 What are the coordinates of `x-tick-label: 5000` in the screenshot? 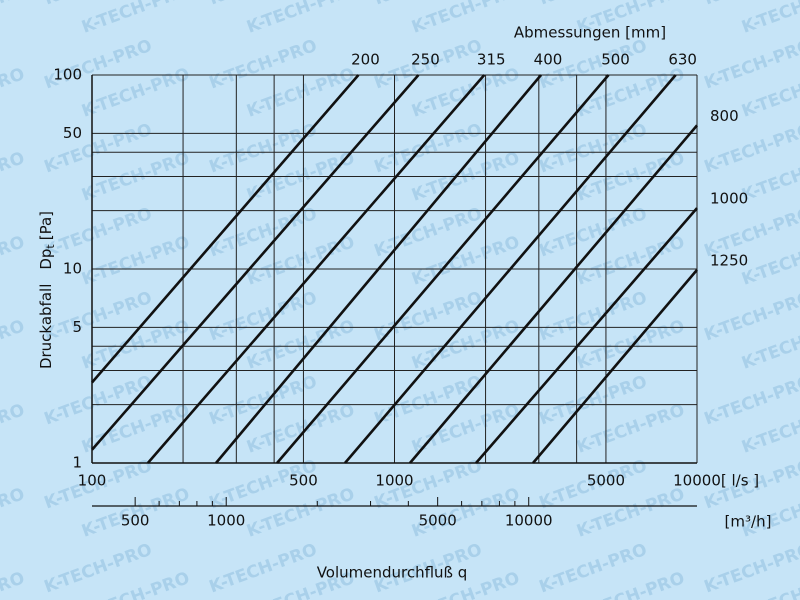 It's located at (606, 481).